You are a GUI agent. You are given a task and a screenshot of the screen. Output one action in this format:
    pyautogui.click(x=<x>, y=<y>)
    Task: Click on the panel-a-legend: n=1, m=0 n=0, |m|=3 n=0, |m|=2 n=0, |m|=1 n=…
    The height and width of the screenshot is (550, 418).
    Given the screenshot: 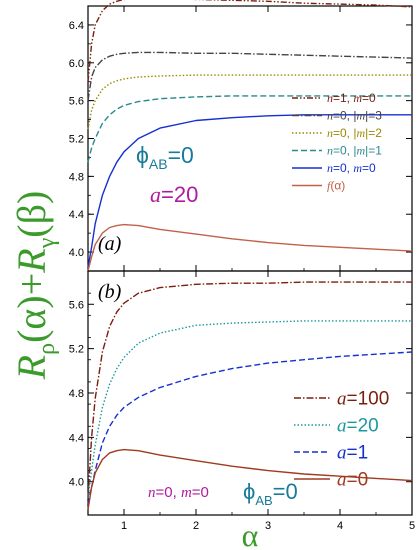 What is the action you would take?
    pyautogui.click(x=337, y=142)
    